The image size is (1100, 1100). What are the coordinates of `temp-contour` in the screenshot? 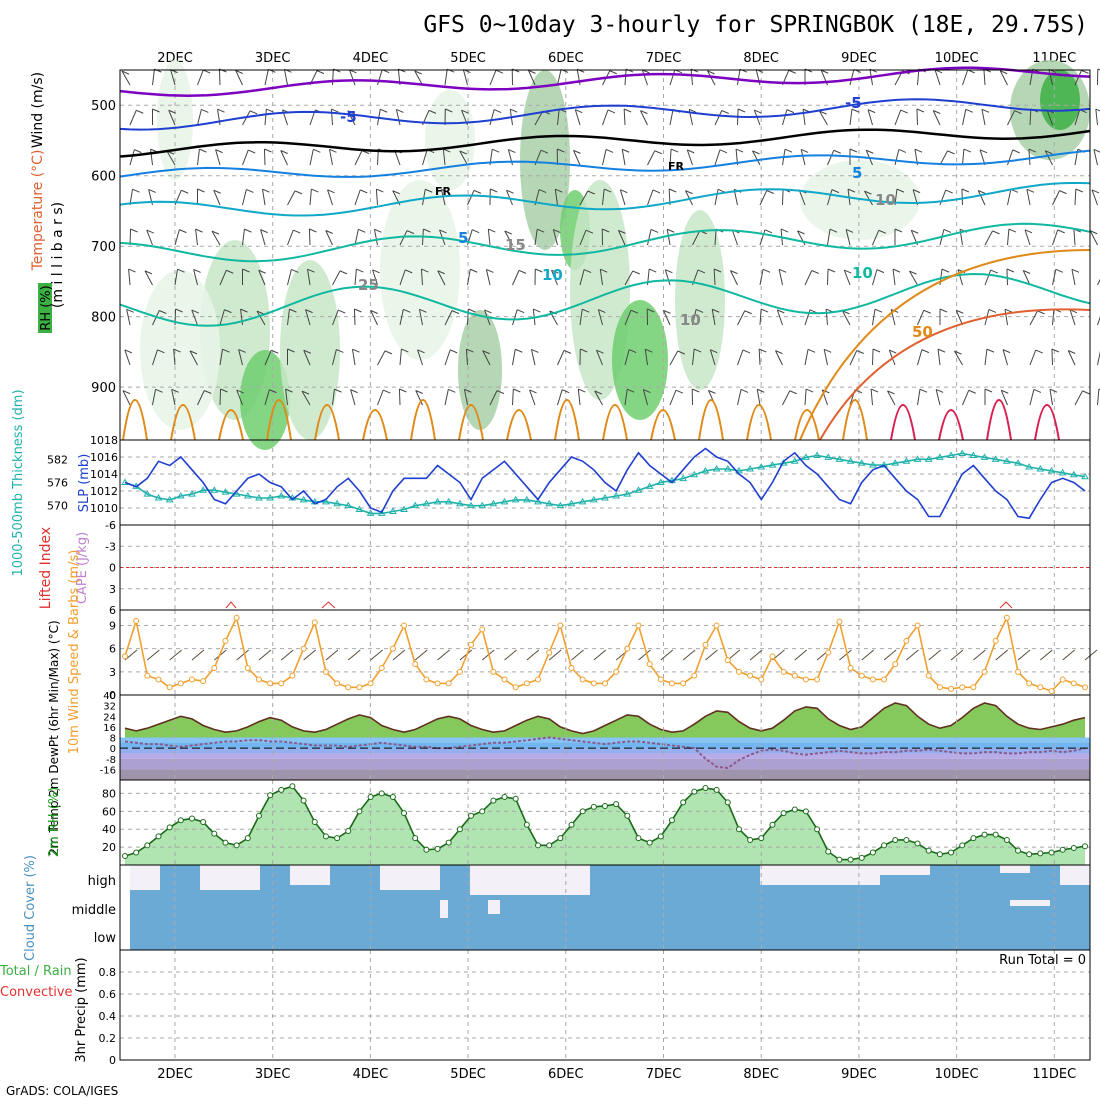 It's located at (605, 299).